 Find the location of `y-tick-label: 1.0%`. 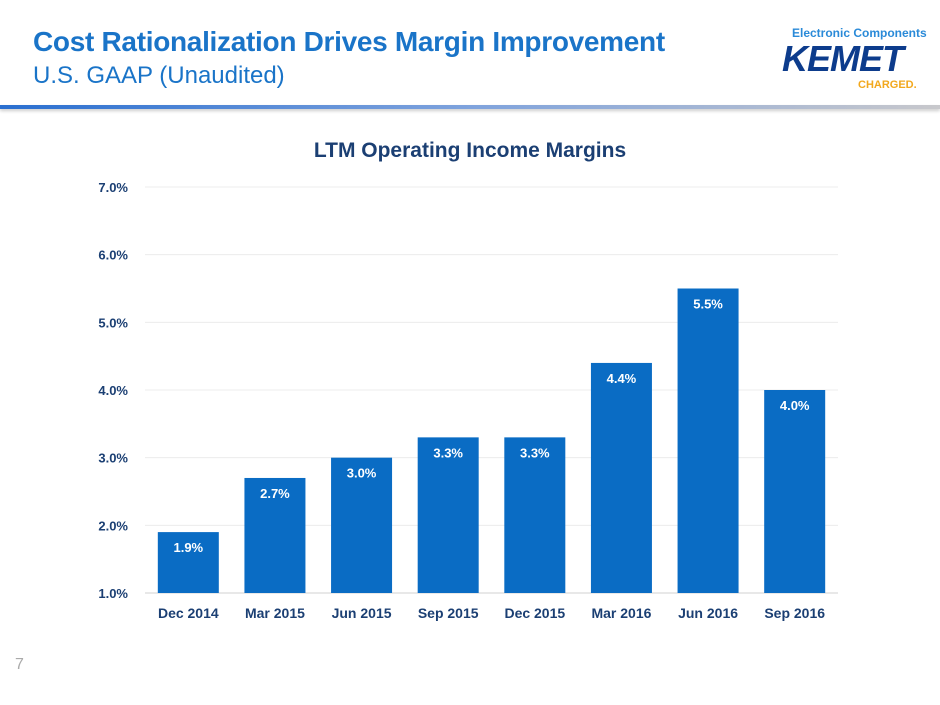

y-tick-label: 1.0% is located at coordinates (113, 593).